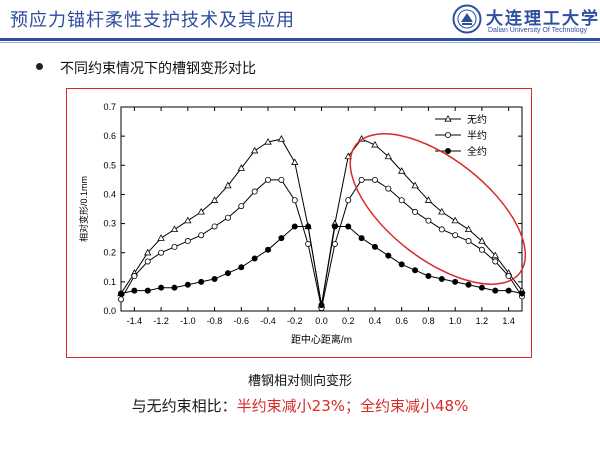 The height and width of the screenshot is (450, 600). What do you see at coordinates (161, 321) in the screenshot?
I see `x-tick-label: -1.2` at bounding box center [161, 321].